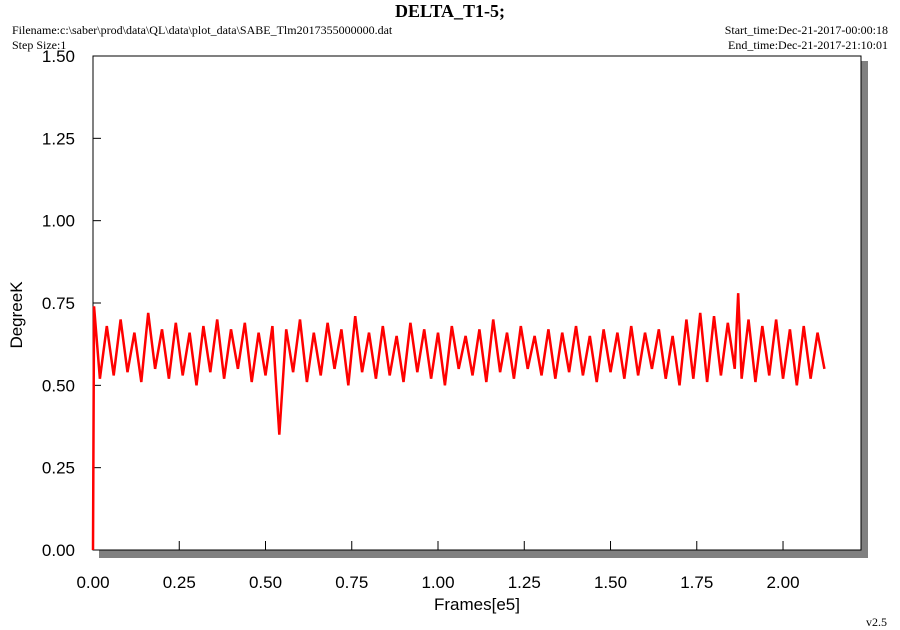 This screenshot has width=900, height=630. Describe the element at coordinates (58, 468) in the screenshot. I see `y-tick-label: 0.25` at that location.